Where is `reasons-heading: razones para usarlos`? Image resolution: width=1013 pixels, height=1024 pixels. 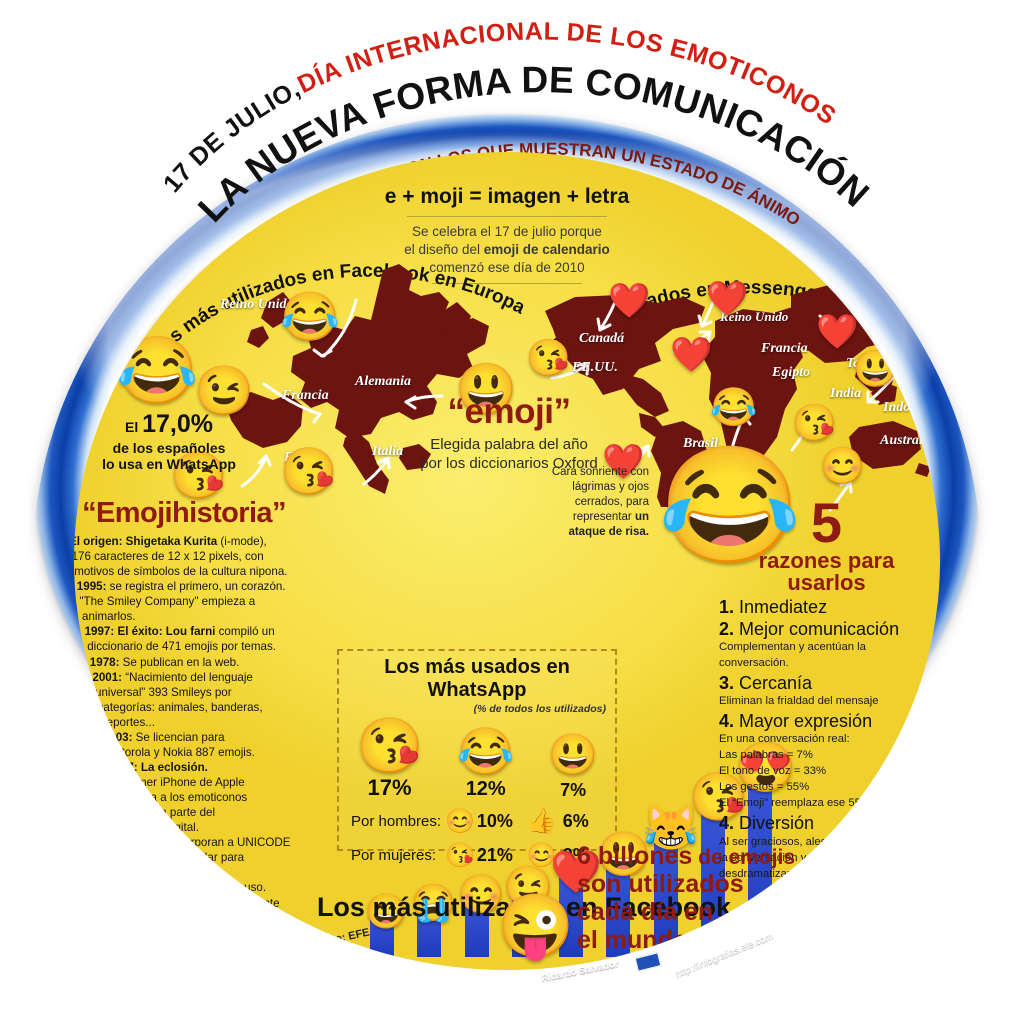
reasons-heading: razones para usarlos is located at coordinates (826, 571).